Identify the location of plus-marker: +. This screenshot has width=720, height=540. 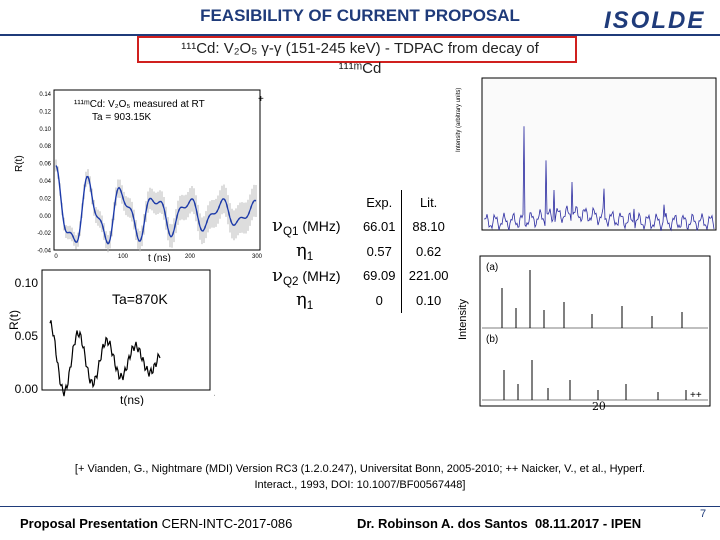
(261, 99).